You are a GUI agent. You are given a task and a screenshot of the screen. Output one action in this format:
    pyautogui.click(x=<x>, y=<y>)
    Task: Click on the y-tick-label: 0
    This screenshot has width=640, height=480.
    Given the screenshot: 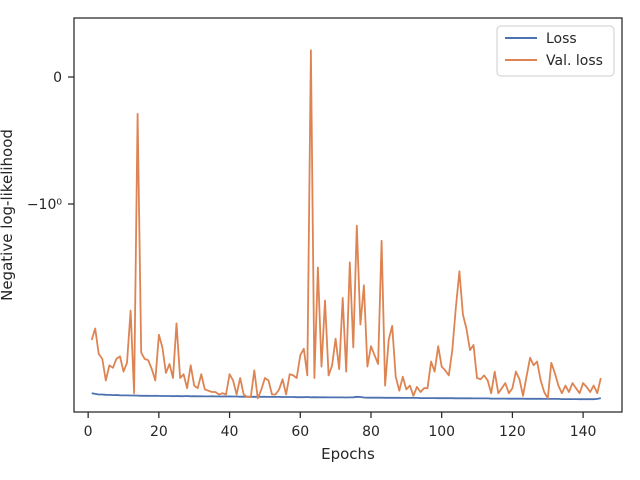 What is the action you would take?
    pyautogui.click(x=57, y=78)
    